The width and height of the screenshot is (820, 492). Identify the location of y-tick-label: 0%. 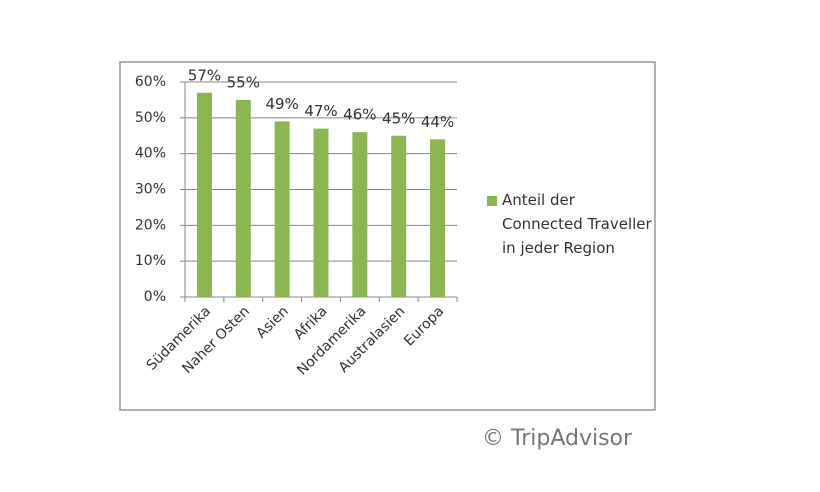
(155, 297).